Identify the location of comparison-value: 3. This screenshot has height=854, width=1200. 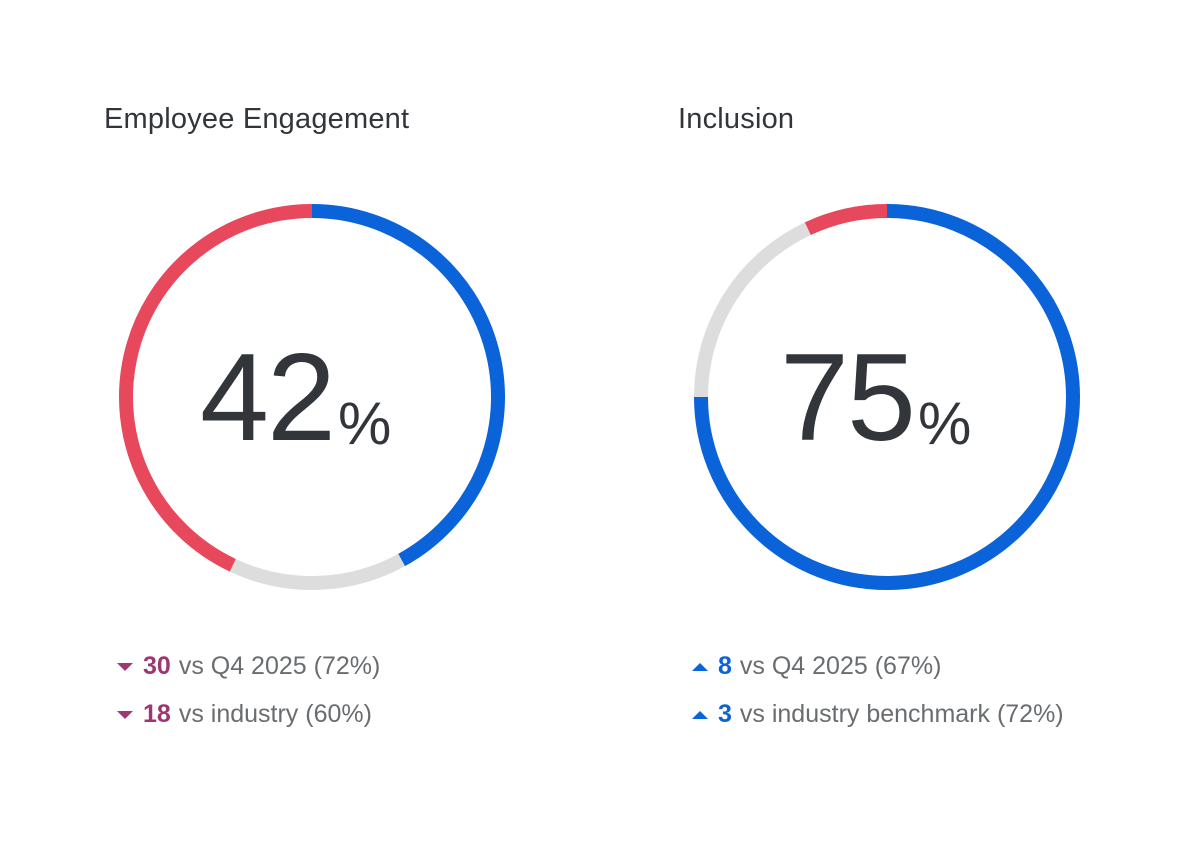
(725, 714).